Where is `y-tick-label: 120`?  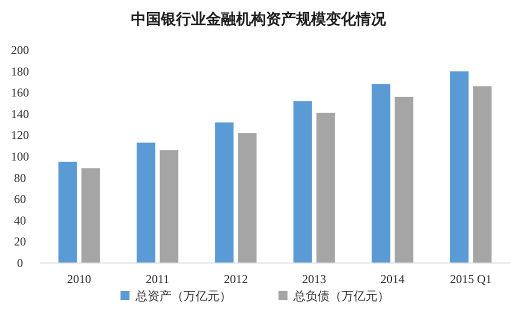 y-tick-label: 120 is located at coordinates (20, 135).